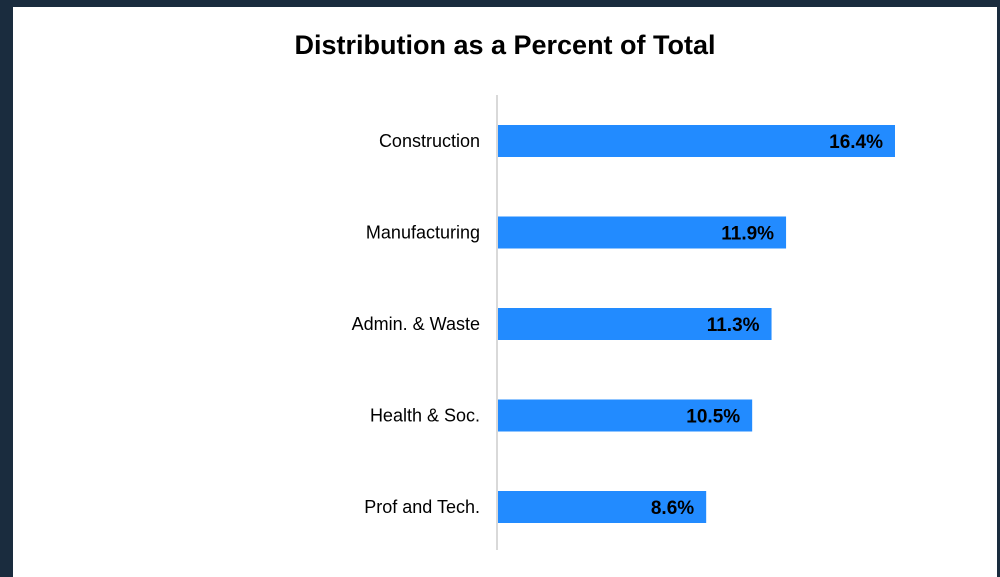 Image resolution: width=1000 pixels, height=577 pixels. What do you see at coordinates (747, 234) in the screenshot?
I see `data-label: 11.9%` at bounding box center [747, 234].